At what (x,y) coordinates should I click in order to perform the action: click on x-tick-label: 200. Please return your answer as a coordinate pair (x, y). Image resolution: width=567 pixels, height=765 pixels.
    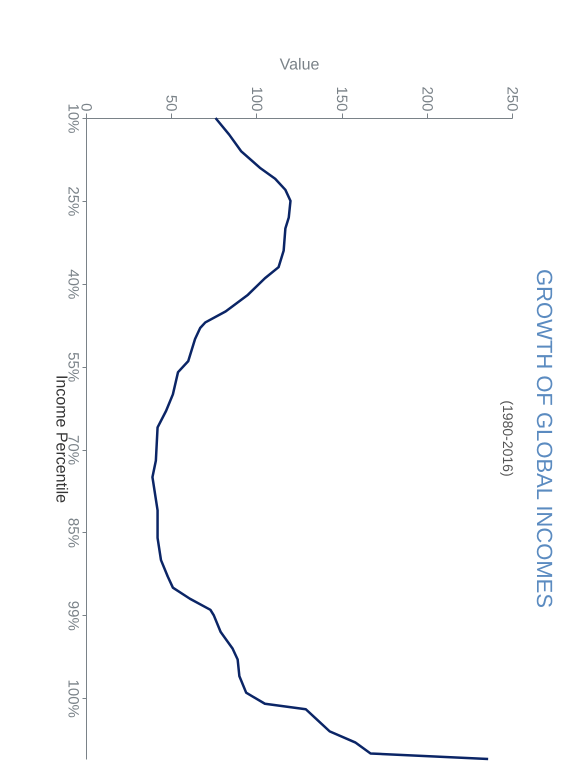
    Looking at the image, I should click on (427, 99).